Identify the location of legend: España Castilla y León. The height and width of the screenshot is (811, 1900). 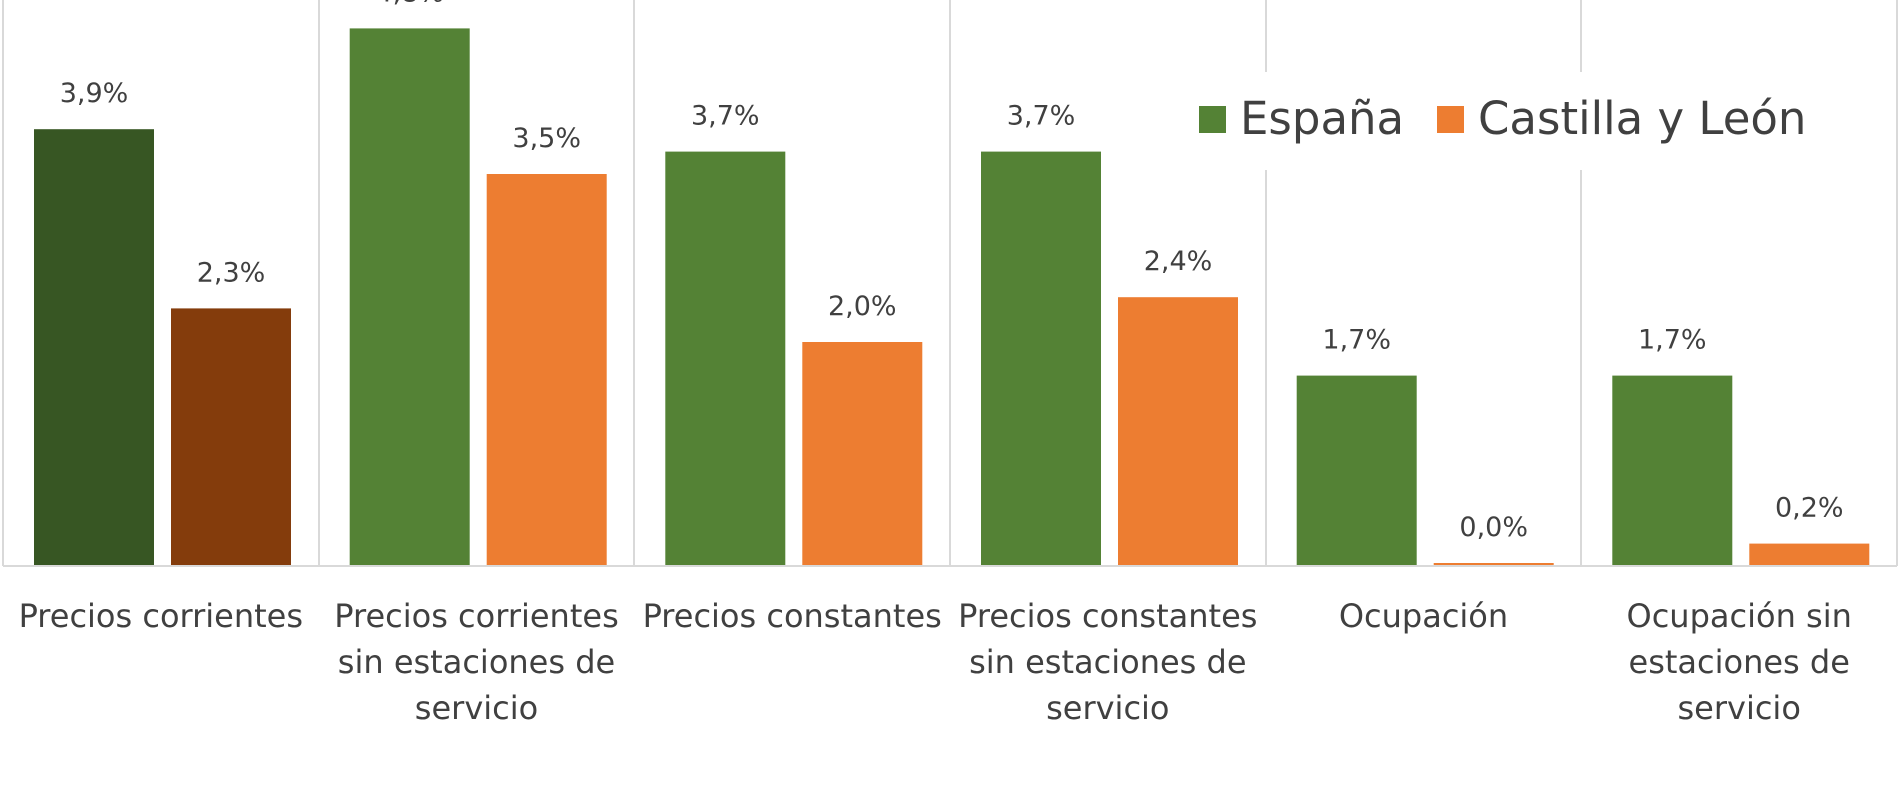
(1489, 121).